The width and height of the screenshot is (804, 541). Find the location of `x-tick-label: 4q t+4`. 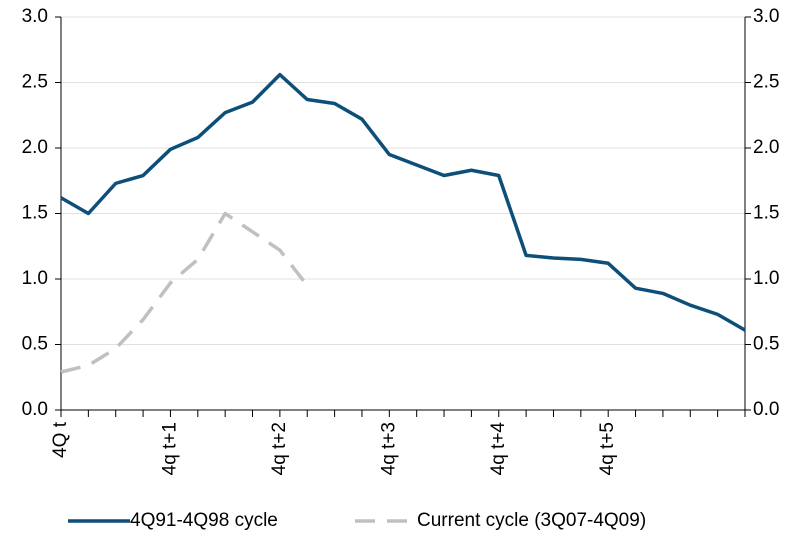

x-tick-label: 4q t+4 is located at coordinates (498, 449).